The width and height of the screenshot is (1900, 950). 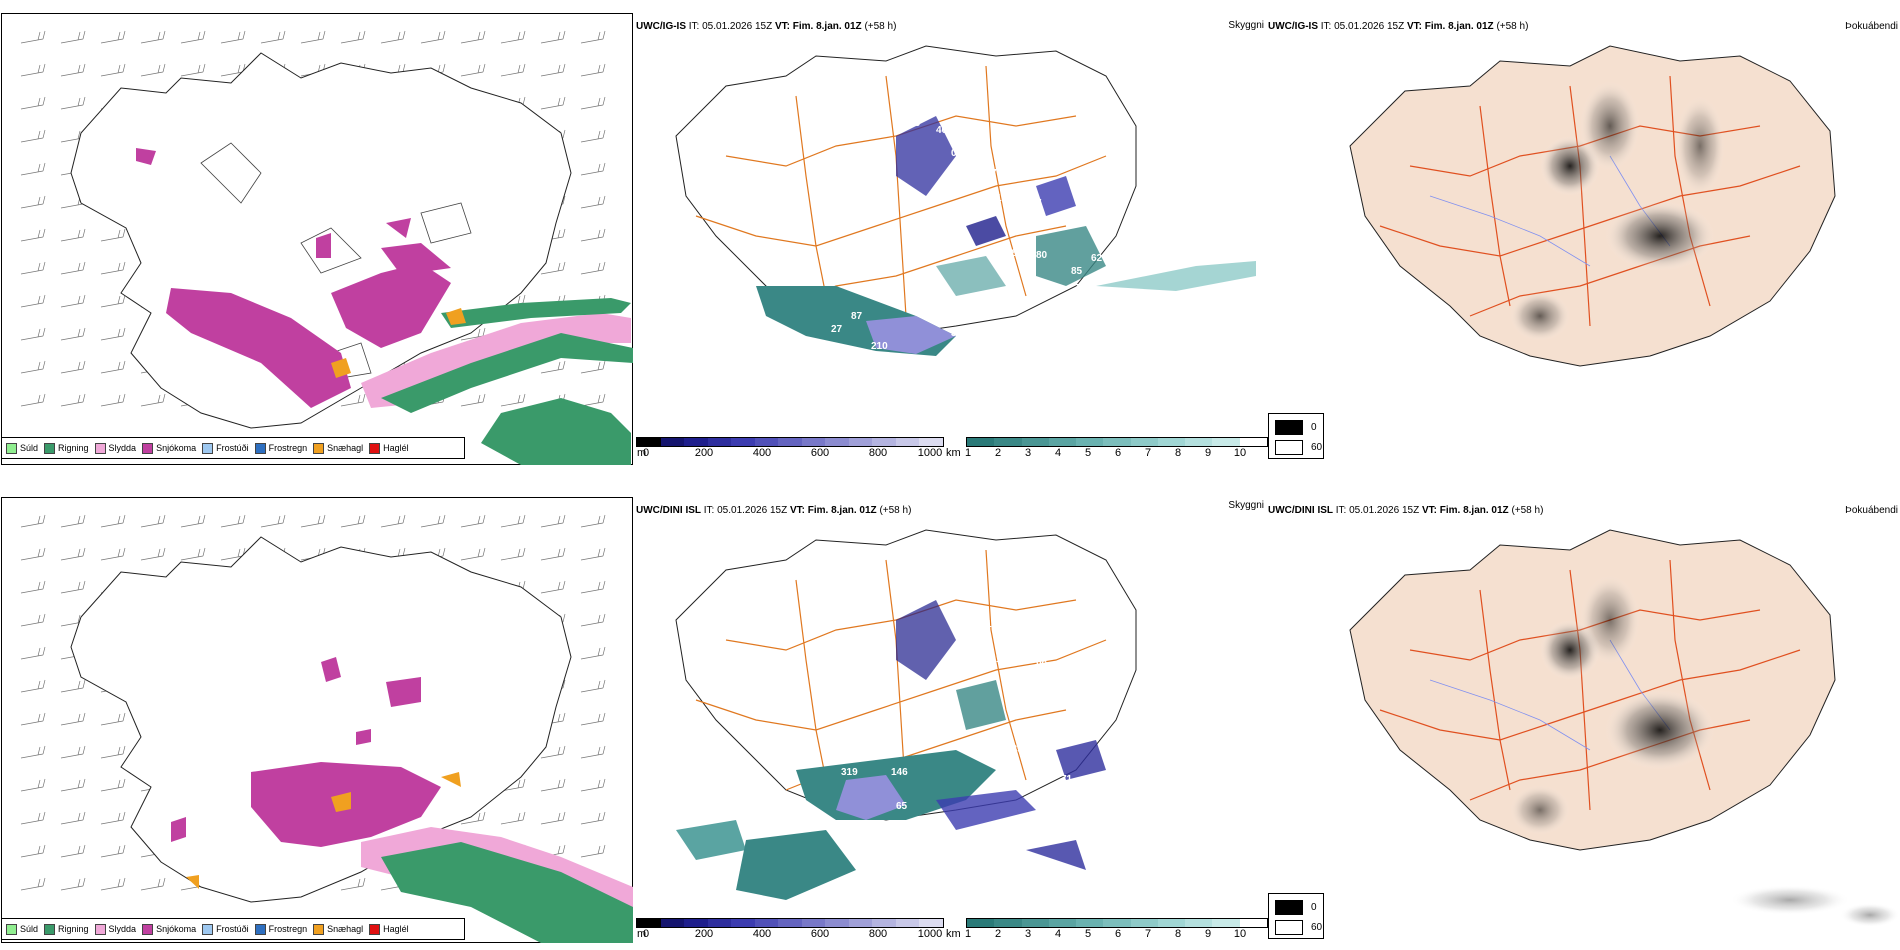 I want to click on visibility-value: 91, so click(x=1140, y=805).